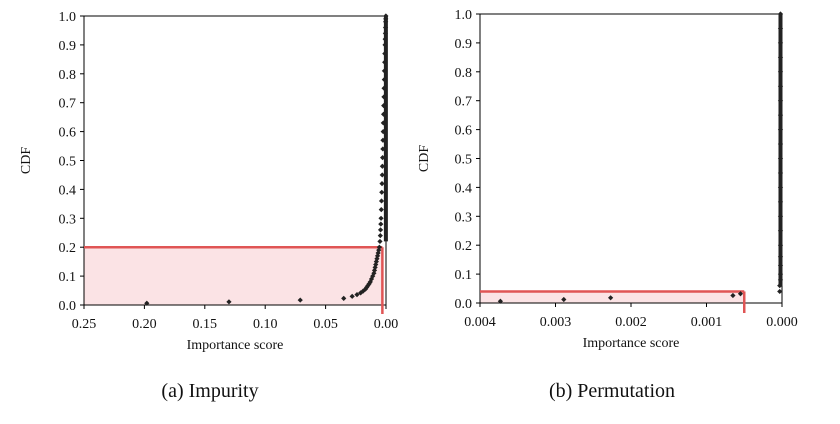  I want to click on x-tick-label: 0.25, so click(84, 324).